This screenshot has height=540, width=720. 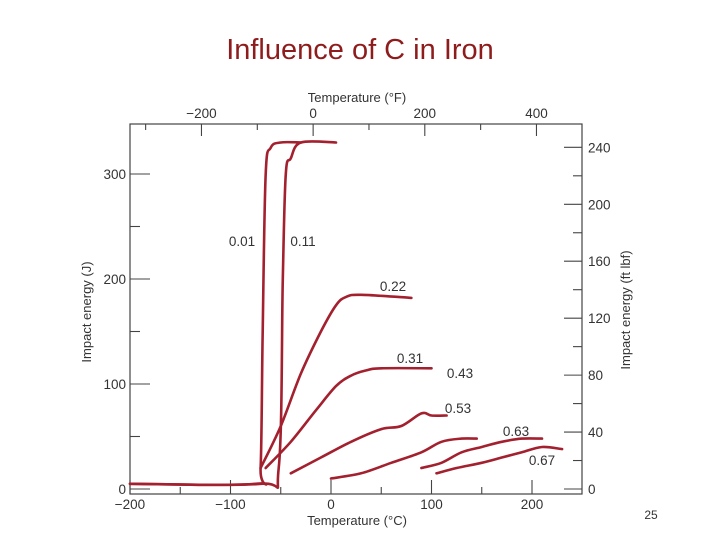 I want to click on curve-label-0-63: 0.63, so click(x=516, y=431).